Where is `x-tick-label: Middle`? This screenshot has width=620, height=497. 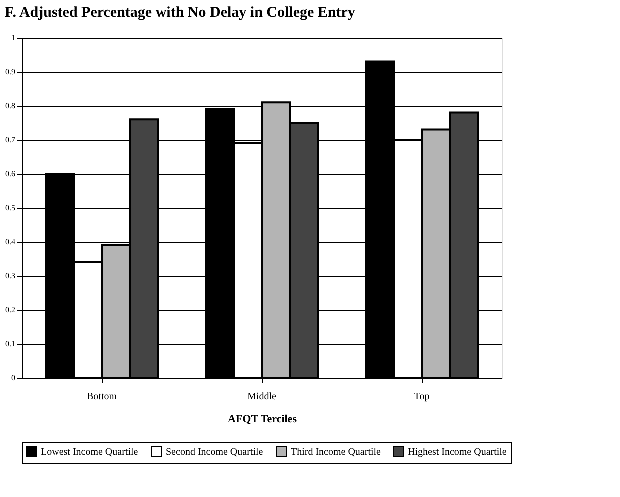 x-tick-label: Middle is located at coordinates (263, 397).